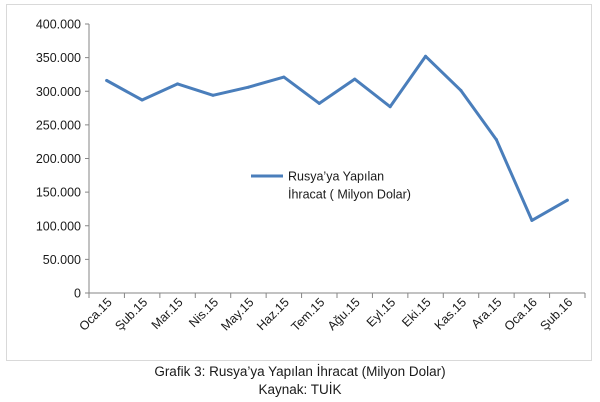 Image resolution: width=600 pixels, height=402 pixels. What do you see at coordinates (450, 313) in the screenshot?
I see `x-tick-label: Kas.15` at bounding box center [450, 313].